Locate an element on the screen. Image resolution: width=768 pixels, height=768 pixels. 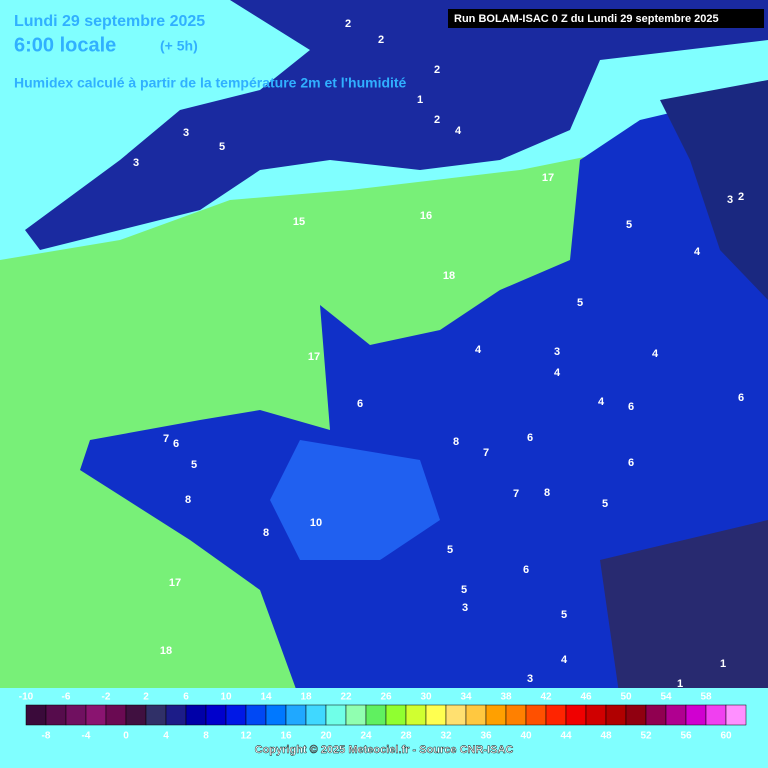
tick-label: 4 is located at coordinates (166, 736).